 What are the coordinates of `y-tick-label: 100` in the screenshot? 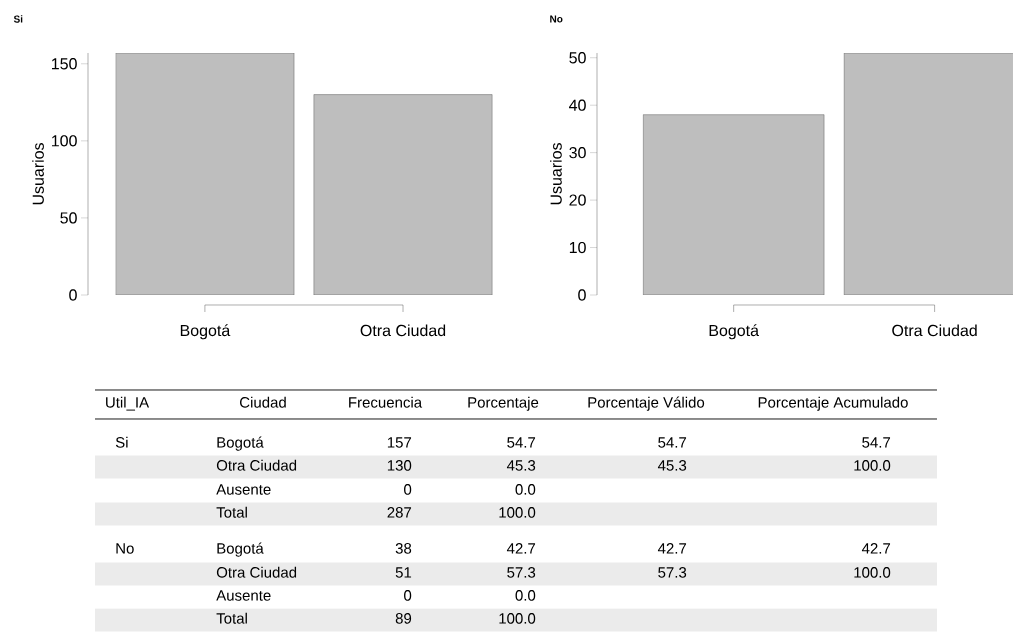 It's located at (64, 141).